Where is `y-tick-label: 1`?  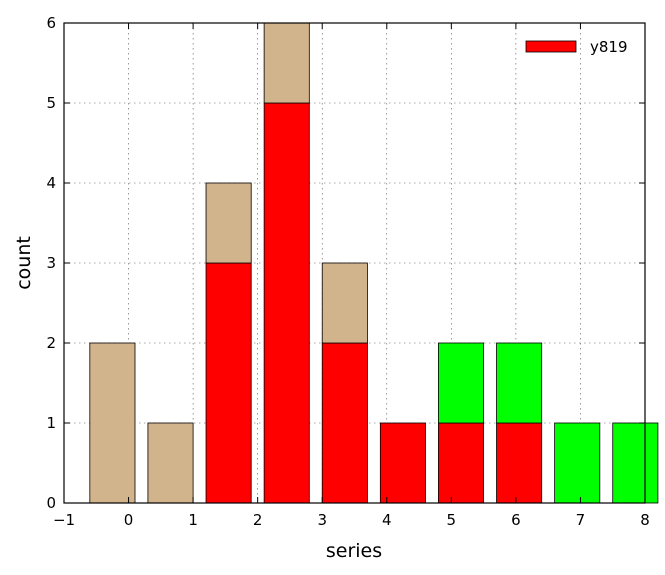
y-tick-label: 1 is located at coordinates (51, 423).